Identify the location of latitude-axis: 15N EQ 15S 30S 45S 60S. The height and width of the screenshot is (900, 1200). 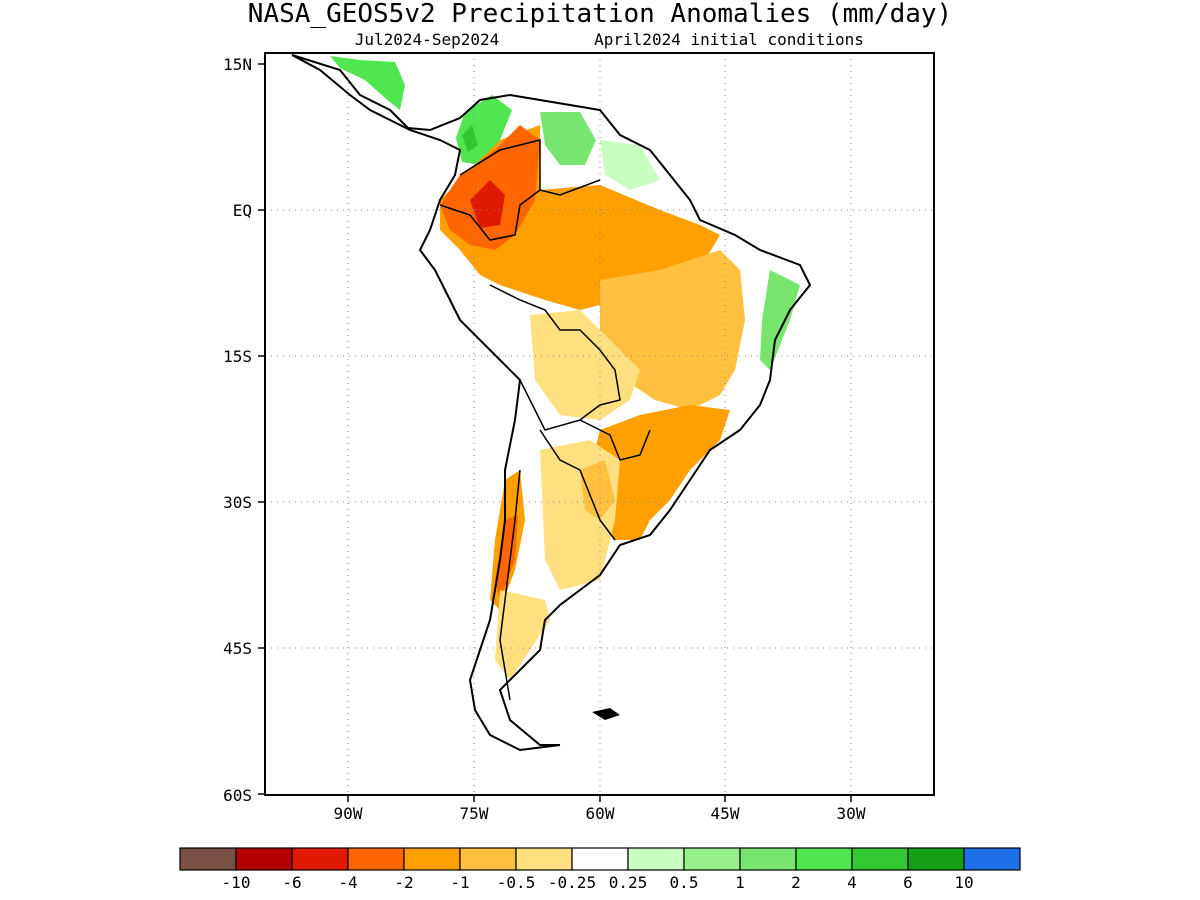
(237, 430).